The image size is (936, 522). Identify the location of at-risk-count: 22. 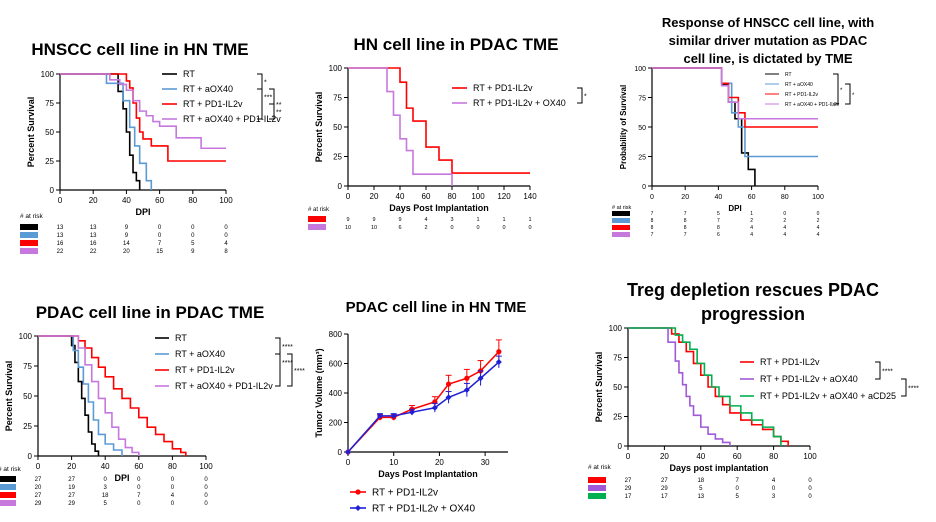
(93, 252).